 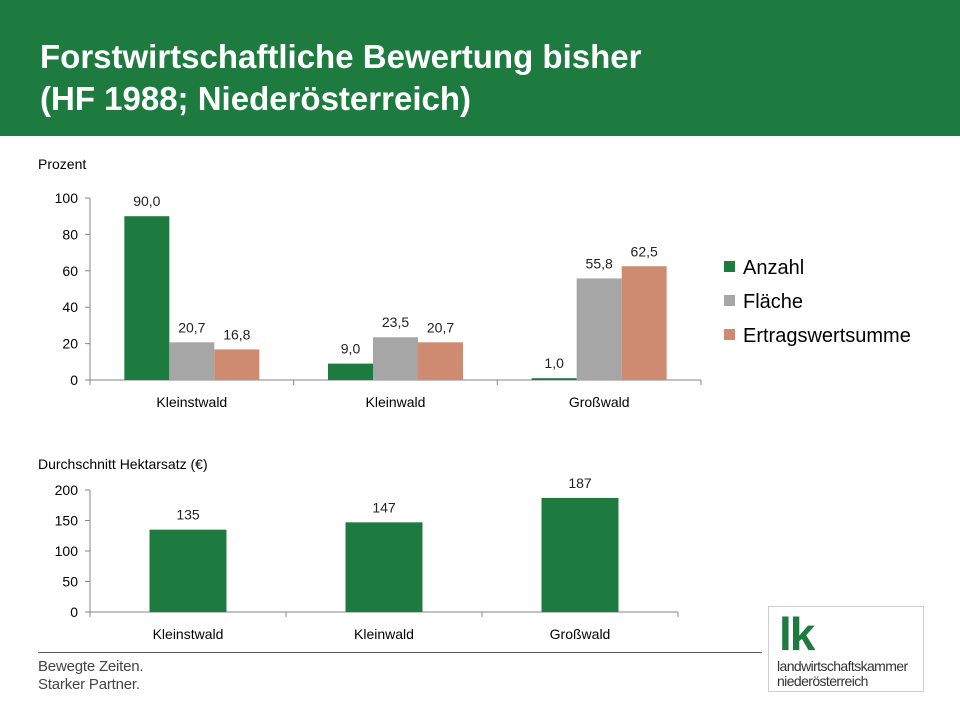 I want to click on logo-name-line-1: landwirtschaftskammer, so click(x=842, y=666).